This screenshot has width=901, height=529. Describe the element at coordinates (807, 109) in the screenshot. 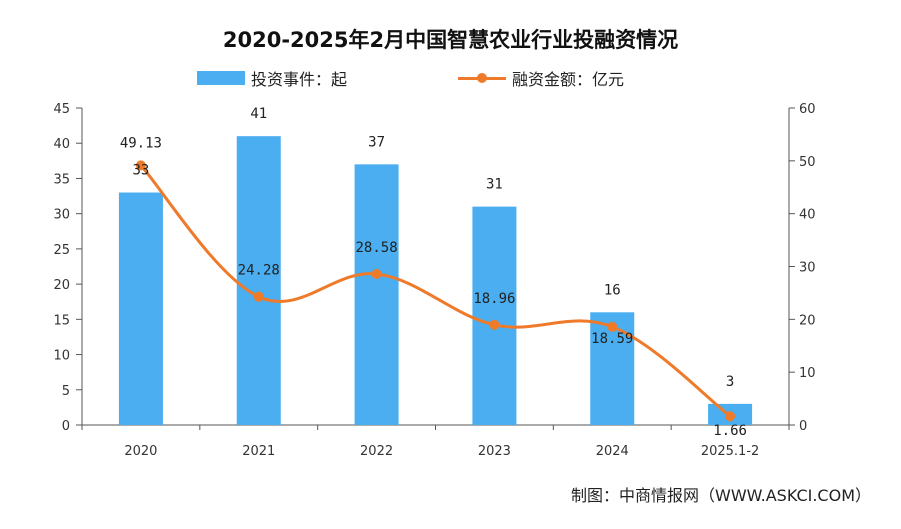

I see `right-tick-label: 60` at that location.